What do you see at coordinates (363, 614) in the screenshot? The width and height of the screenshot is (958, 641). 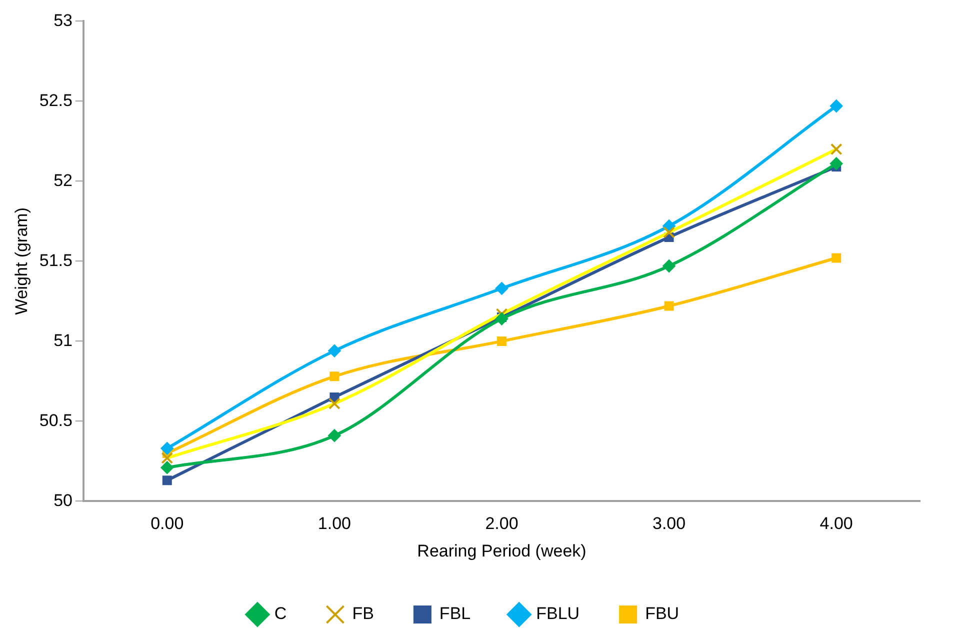 I see `legend-label: FB` at bounding box center [363, 614].